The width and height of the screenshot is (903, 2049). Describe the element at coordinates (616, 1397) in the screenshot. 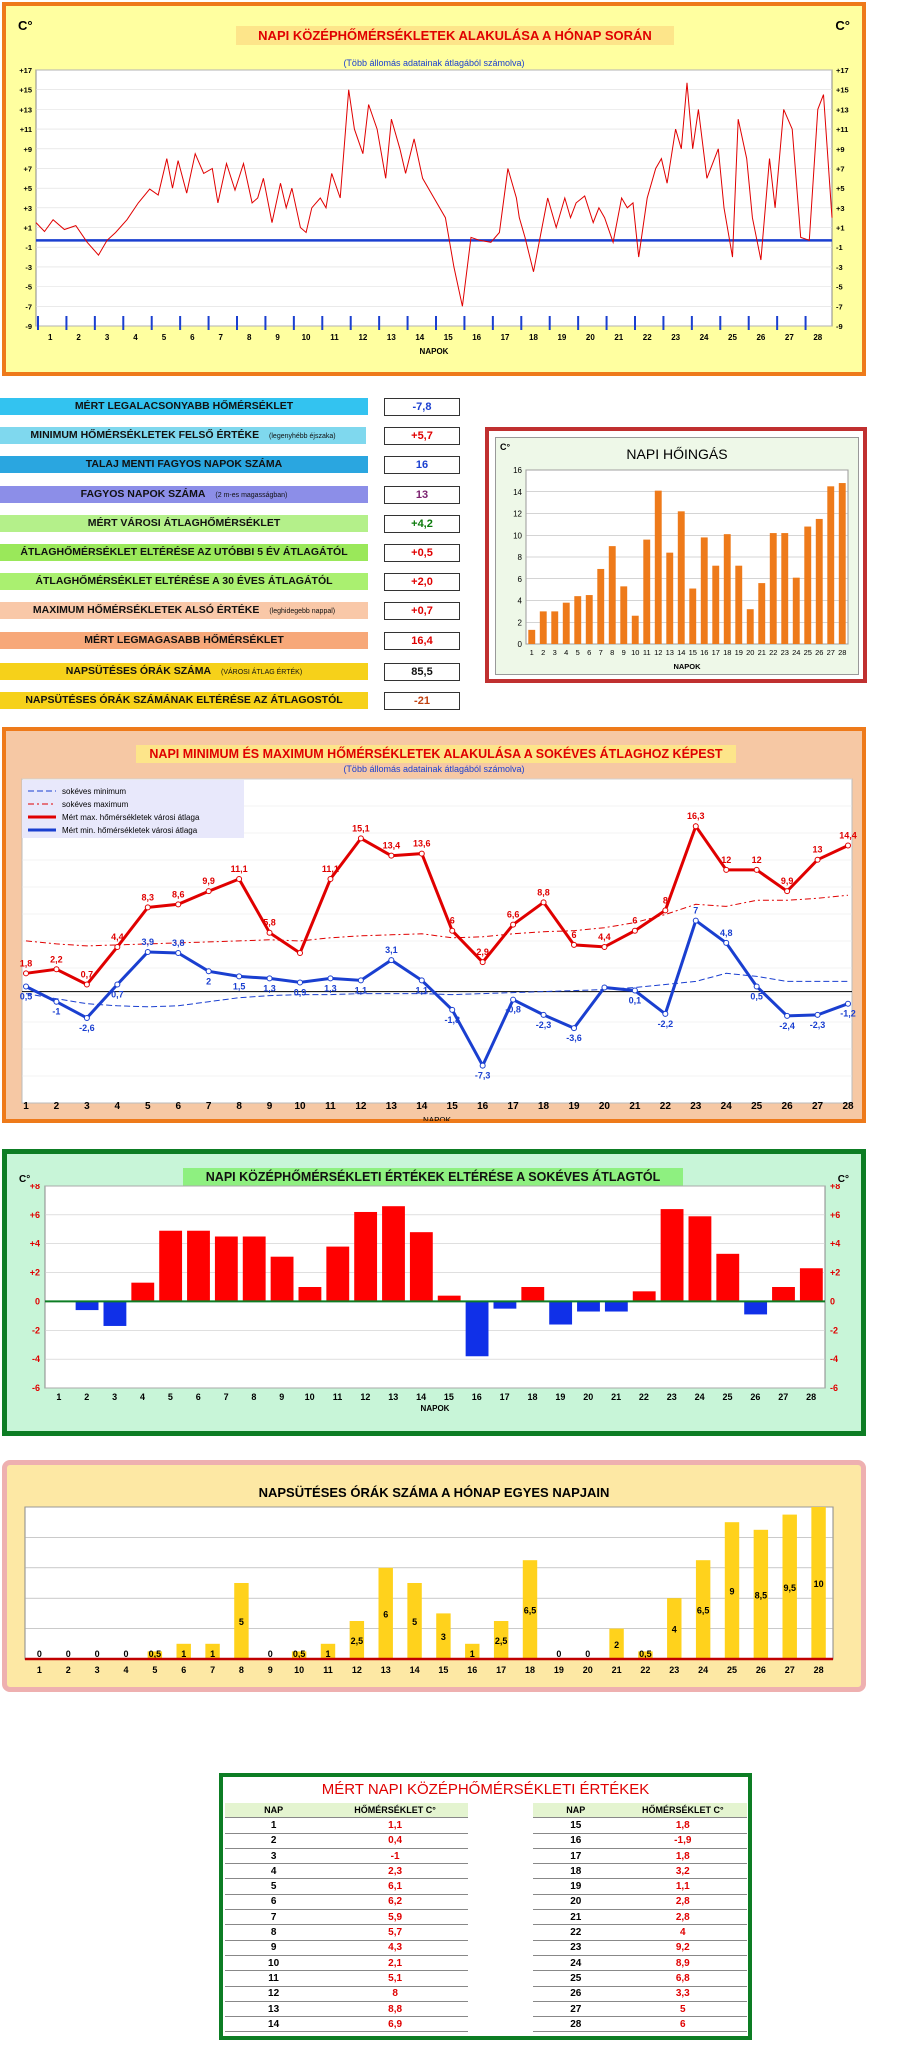

I see `chart4-xtick: 21` at that location.